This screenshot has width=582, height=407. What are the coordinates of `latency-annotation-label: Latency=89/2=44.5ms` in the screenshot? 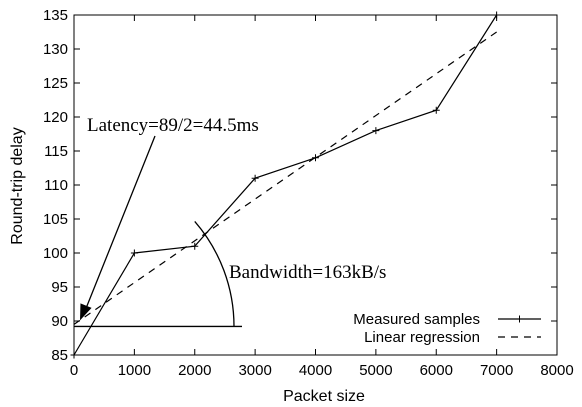 It's located at (173, 125).